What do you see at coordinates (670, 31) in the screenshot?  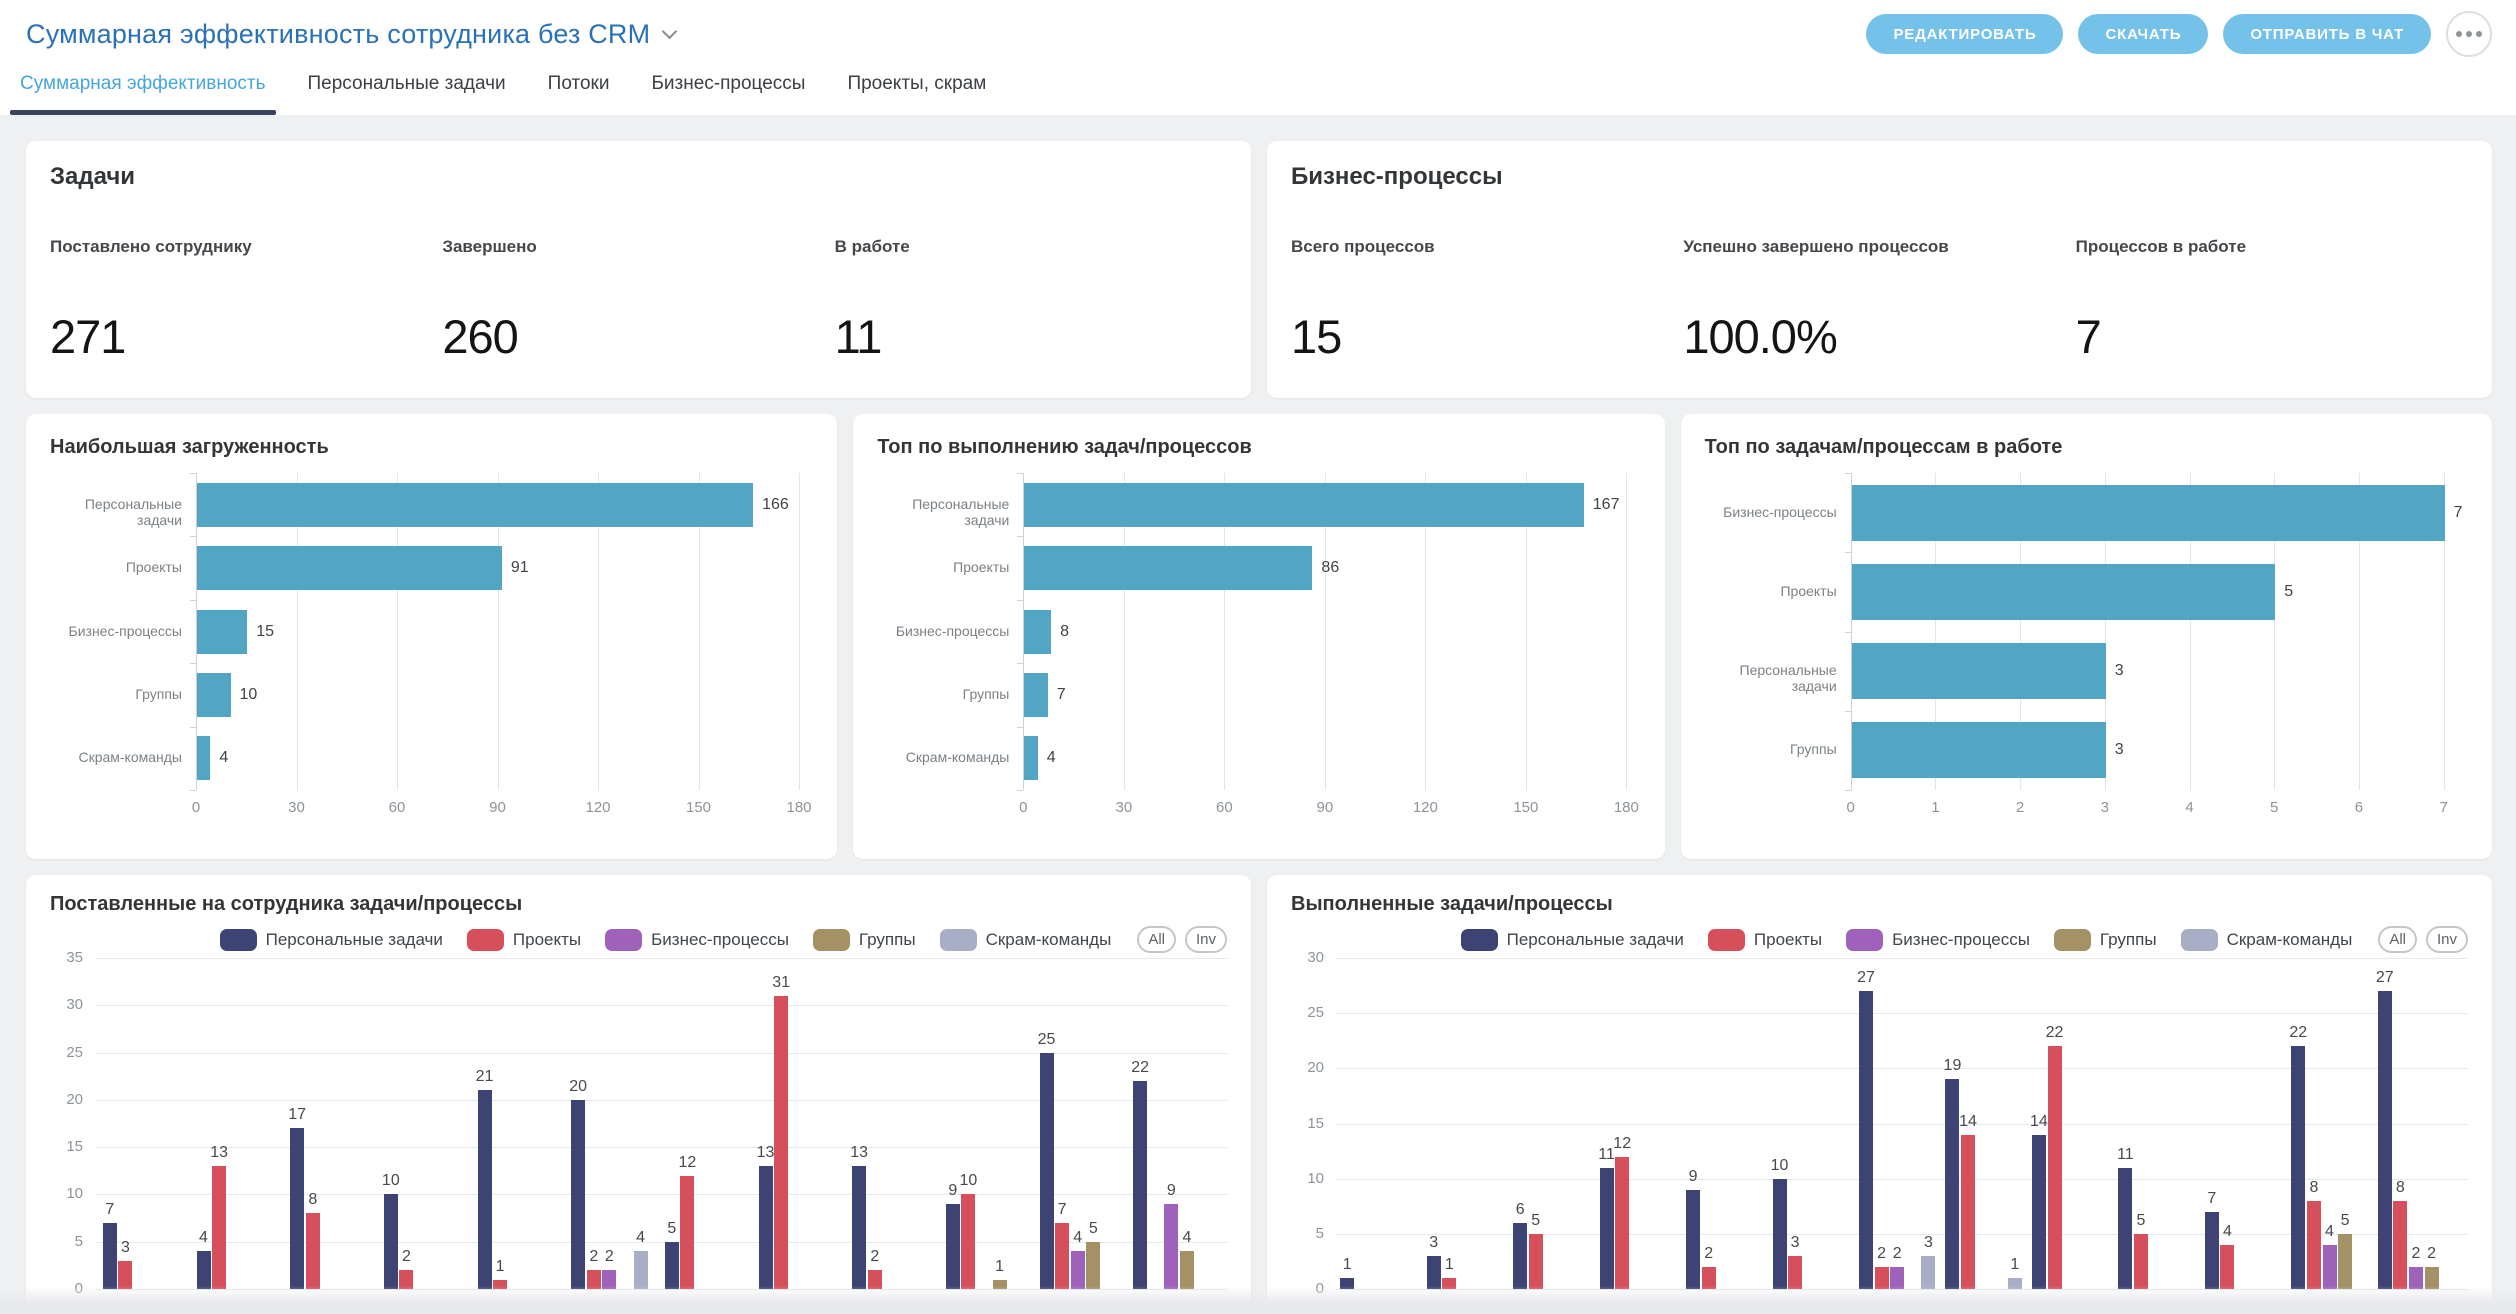 I see `chevron-down-icon` at bounding box center [670, 31].